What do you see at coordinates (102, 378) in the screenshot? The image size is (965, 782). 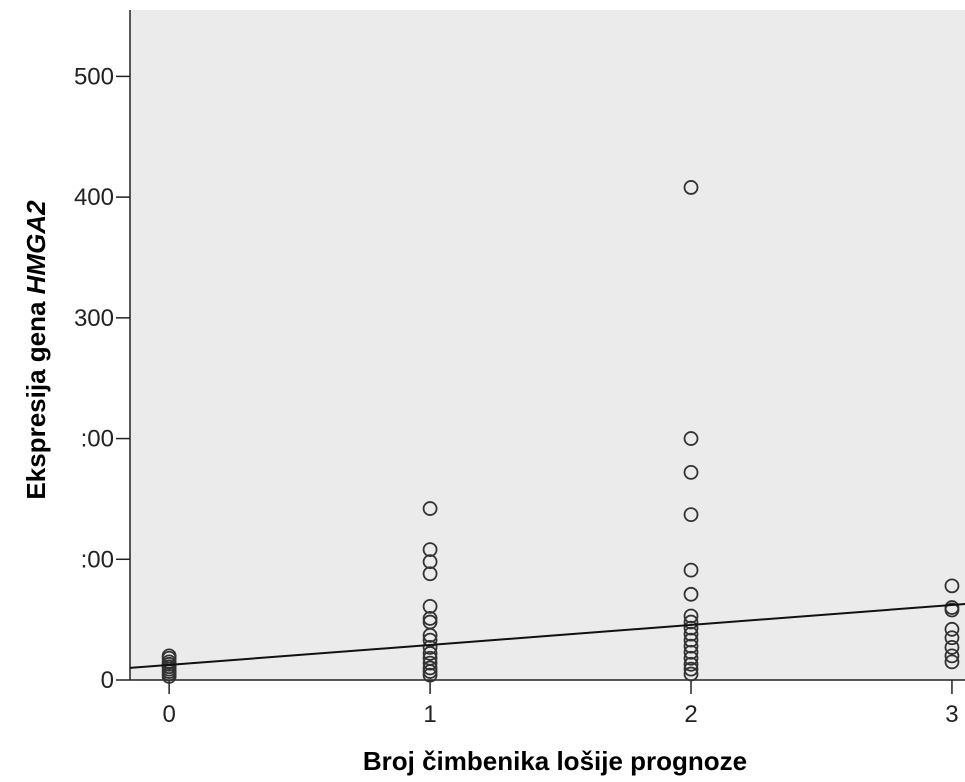 I see `y-ticks: 0 :00 :00 300 400 500` at bounding box center [102, 378].